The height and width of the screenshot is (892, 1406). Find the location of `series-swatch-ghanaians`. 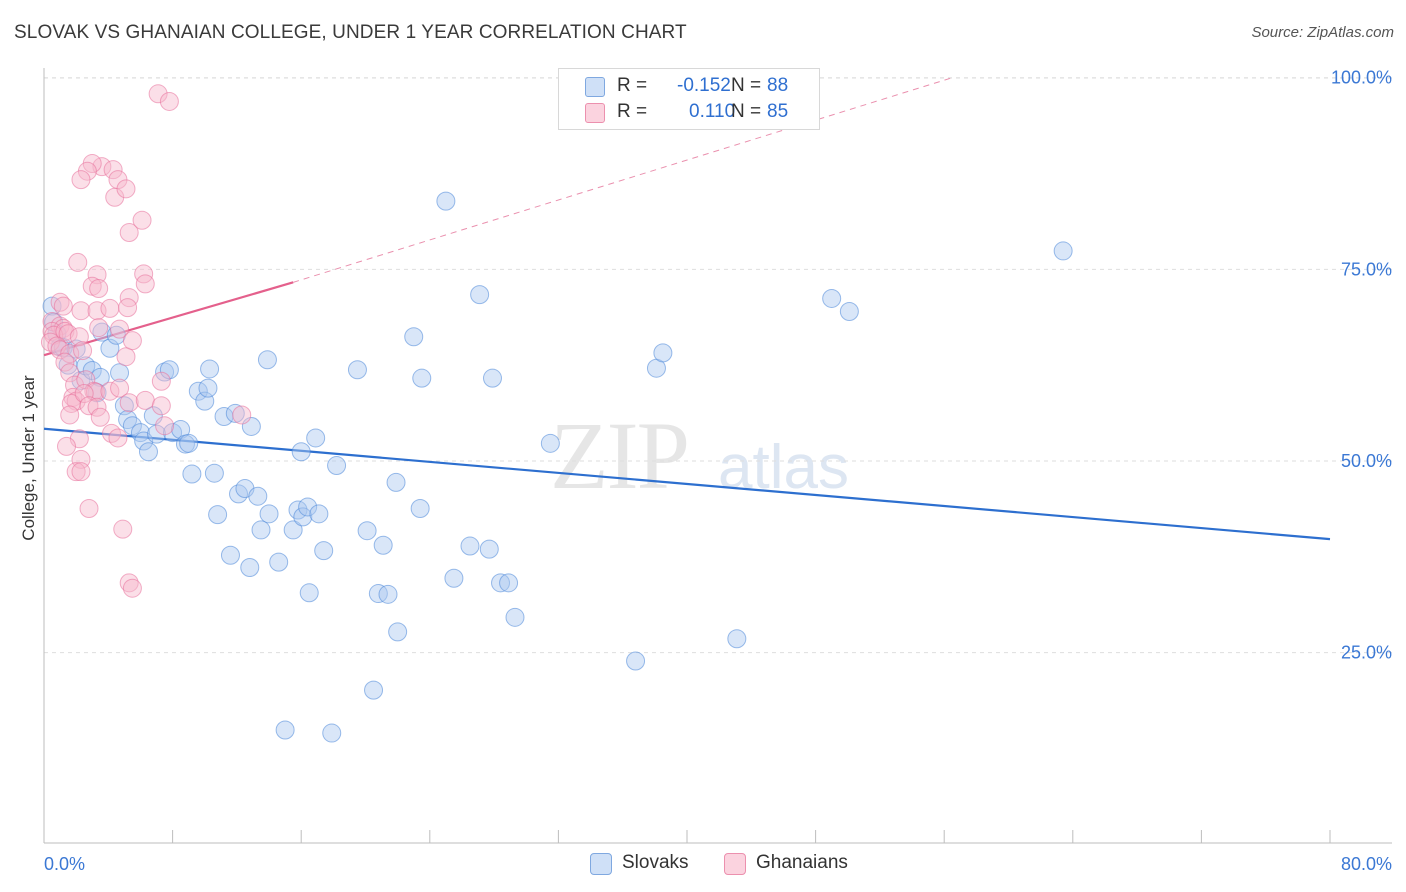

series-swatch-ghanaians is located at coordinates (735, 864).